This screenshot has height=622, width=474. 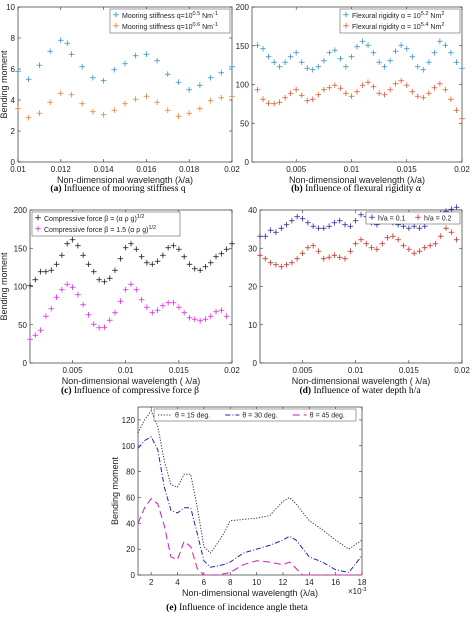 I want to click on legend-label: Mooring stiffness q=100.6 Nm-1, so click(x=170, y=26).